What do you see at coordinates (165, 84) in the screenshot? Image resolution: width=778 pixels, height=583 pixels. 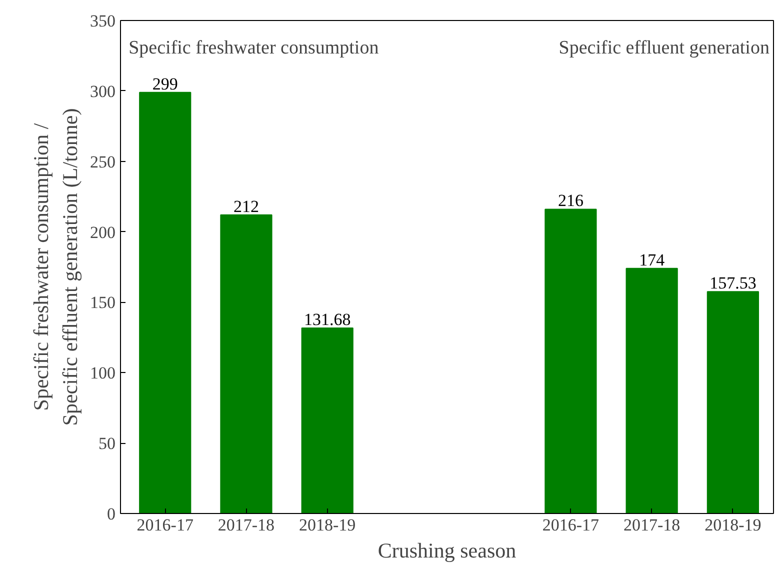 I see `data-label: 299` at bounding box center [165, 84].